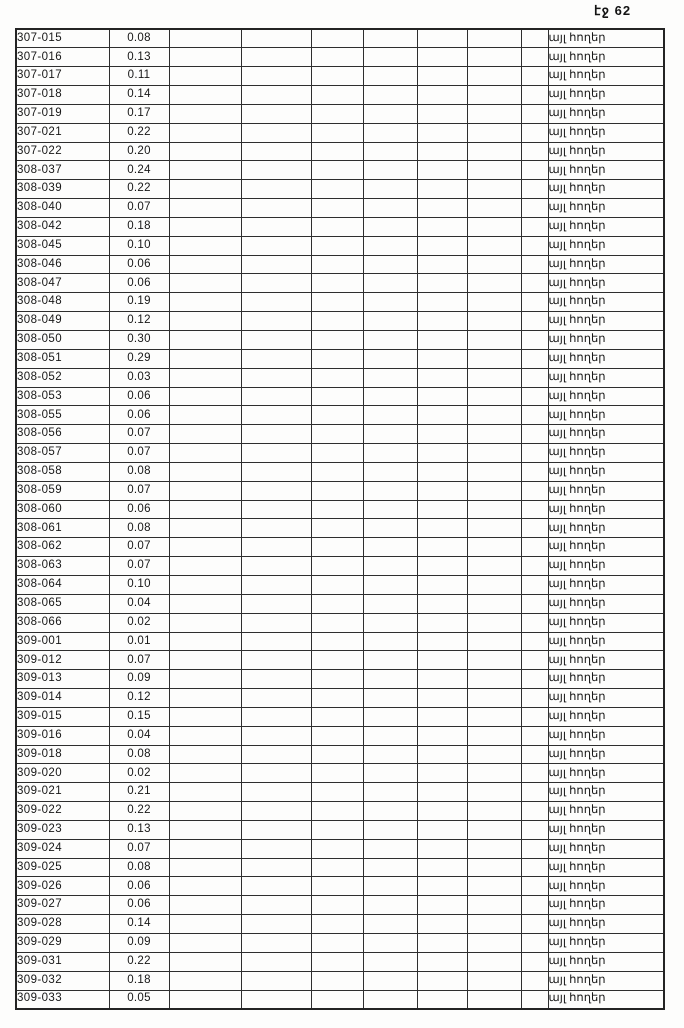 Image resolution: width=684 pixels, height=1028 pixels. What do you see at coordinates (62, 57) in the screenshot?
I see `parcel-code-cell: 307-016` at bounding box center [62, 57].